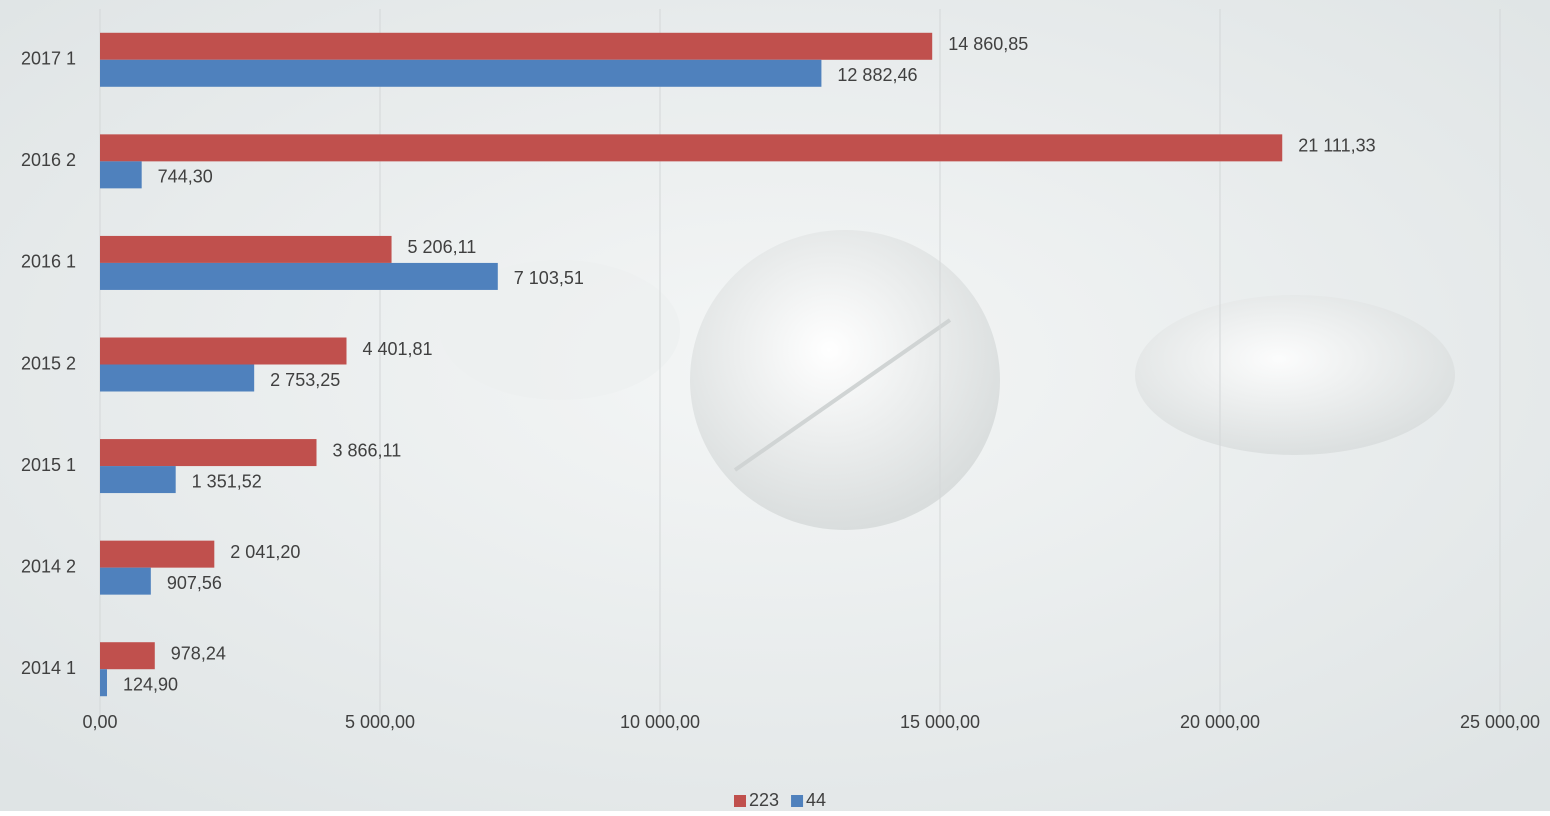 Image resolution: width=1550 pixels, height=816 pixels. Describe the element at coordinates (398, 349) in the screenshot. I see `value-label: 4 401,81` at that location.